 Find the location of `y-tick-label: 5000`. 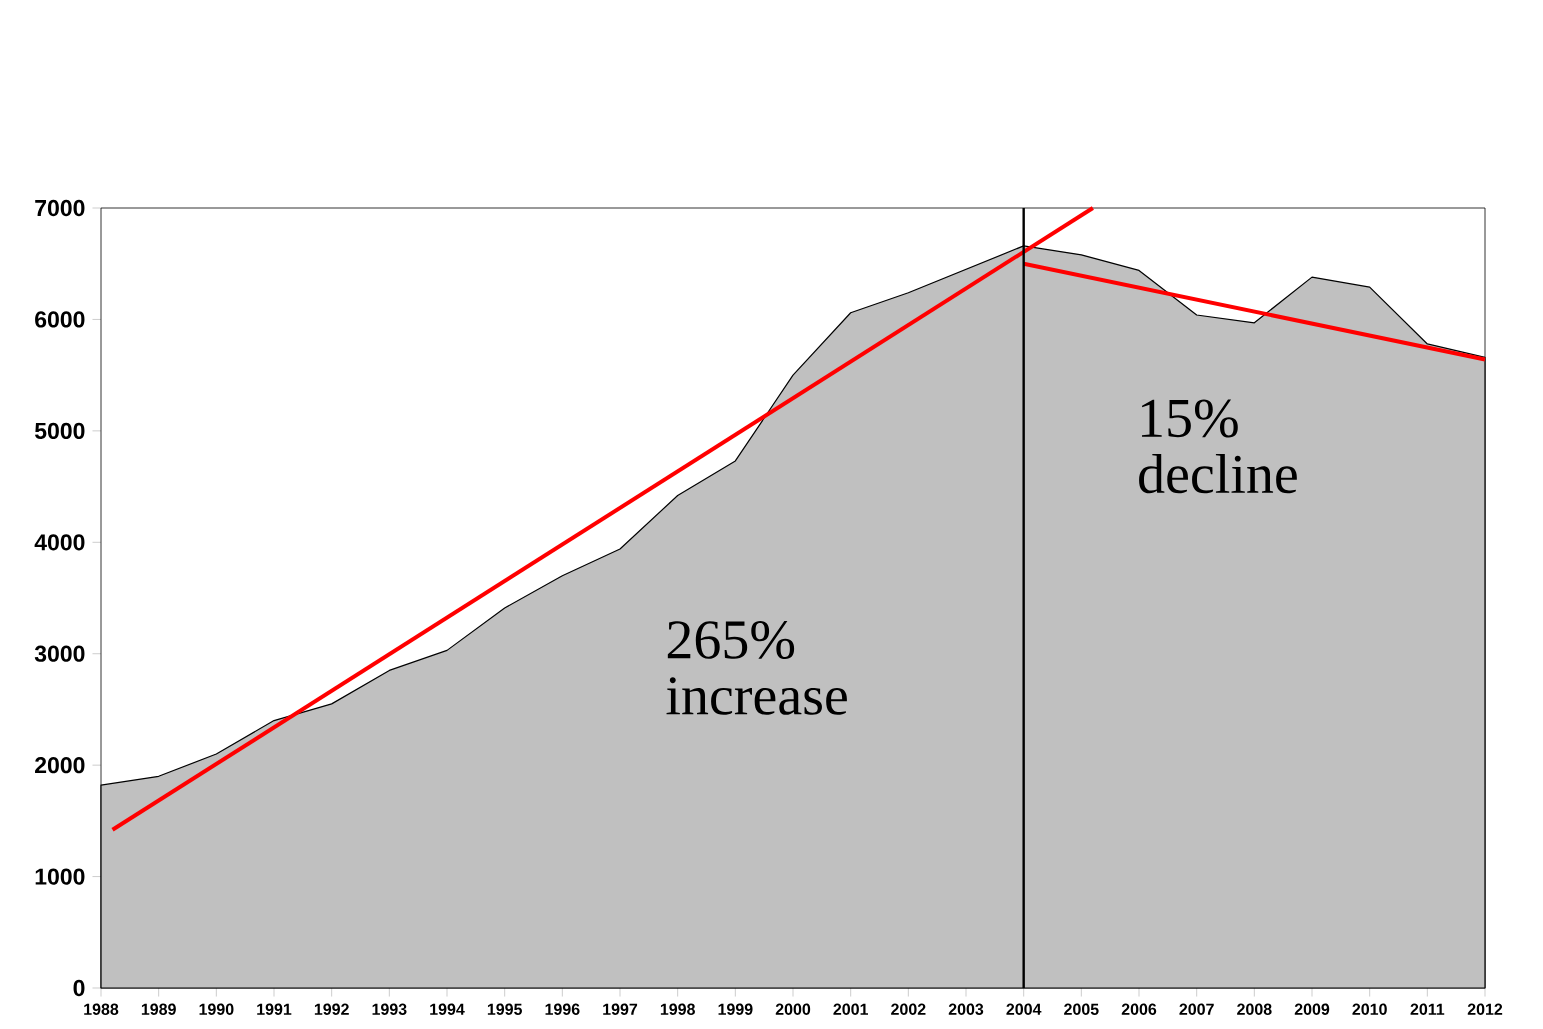

y-tick-label: 5000 is located at coordinates (59, 431).